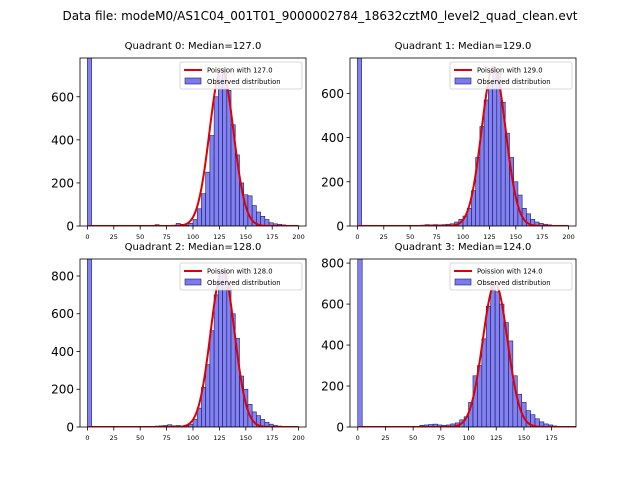  What do you see at coordinates (510, 272) in the screenshot?
I see `legend-curve-label: Poission with 124.0` at bounding box center [510, 272].